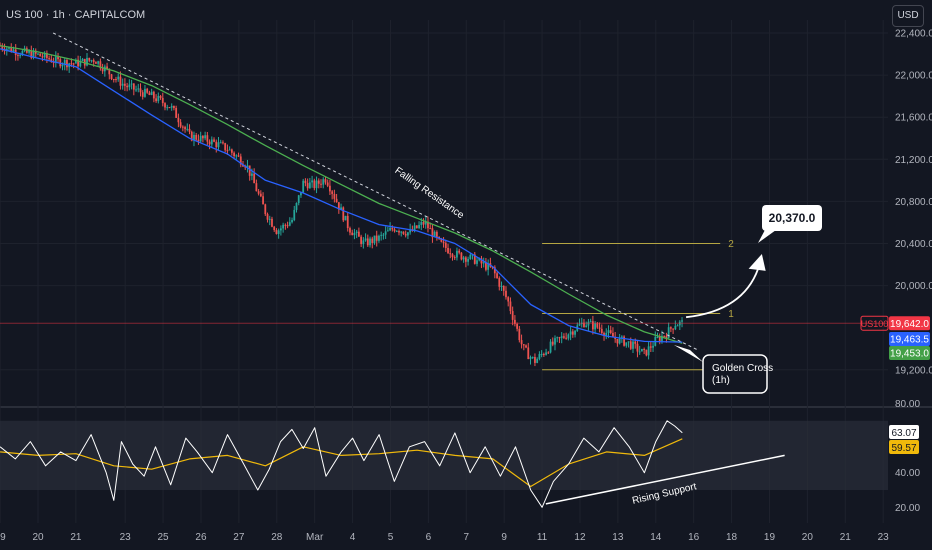  What do you see at coordinates (808, 537) in the screenshot?
I see `time-tick-label: 20` at bounding box center [808, 537].